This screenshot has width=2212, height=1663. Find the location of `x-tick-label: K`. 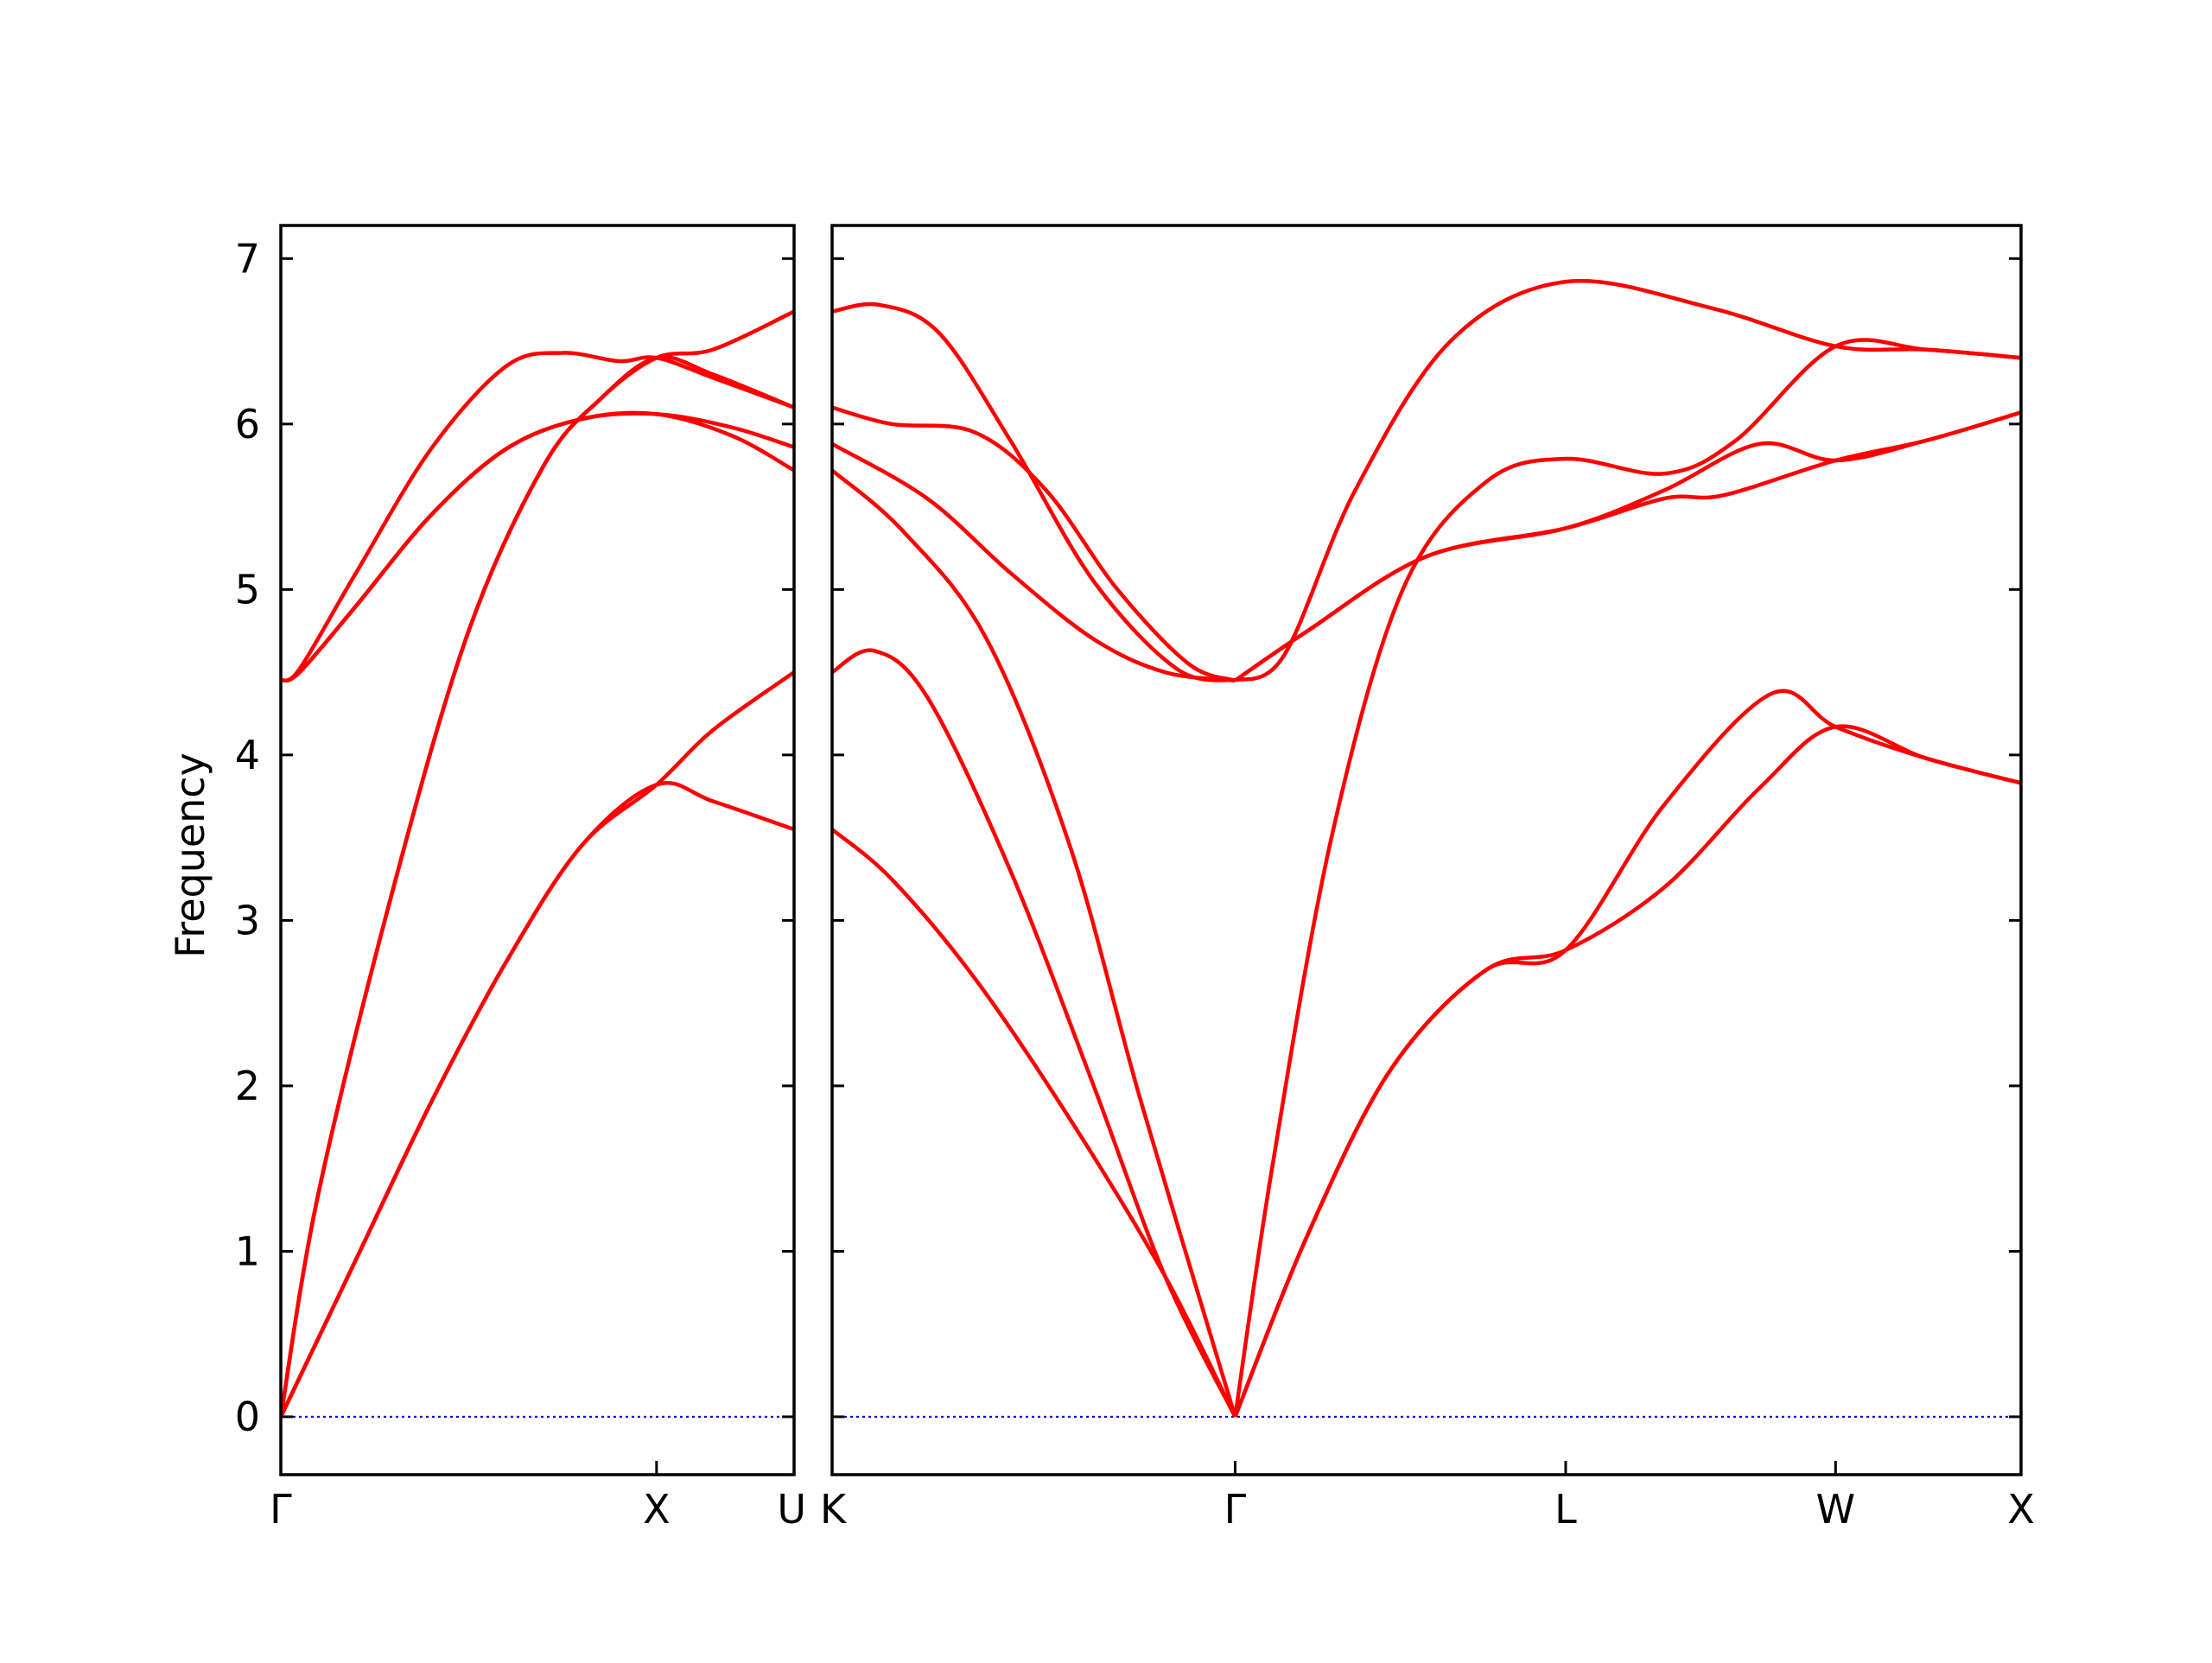

x-tick-label: K is located at coordinates (834, 1509).